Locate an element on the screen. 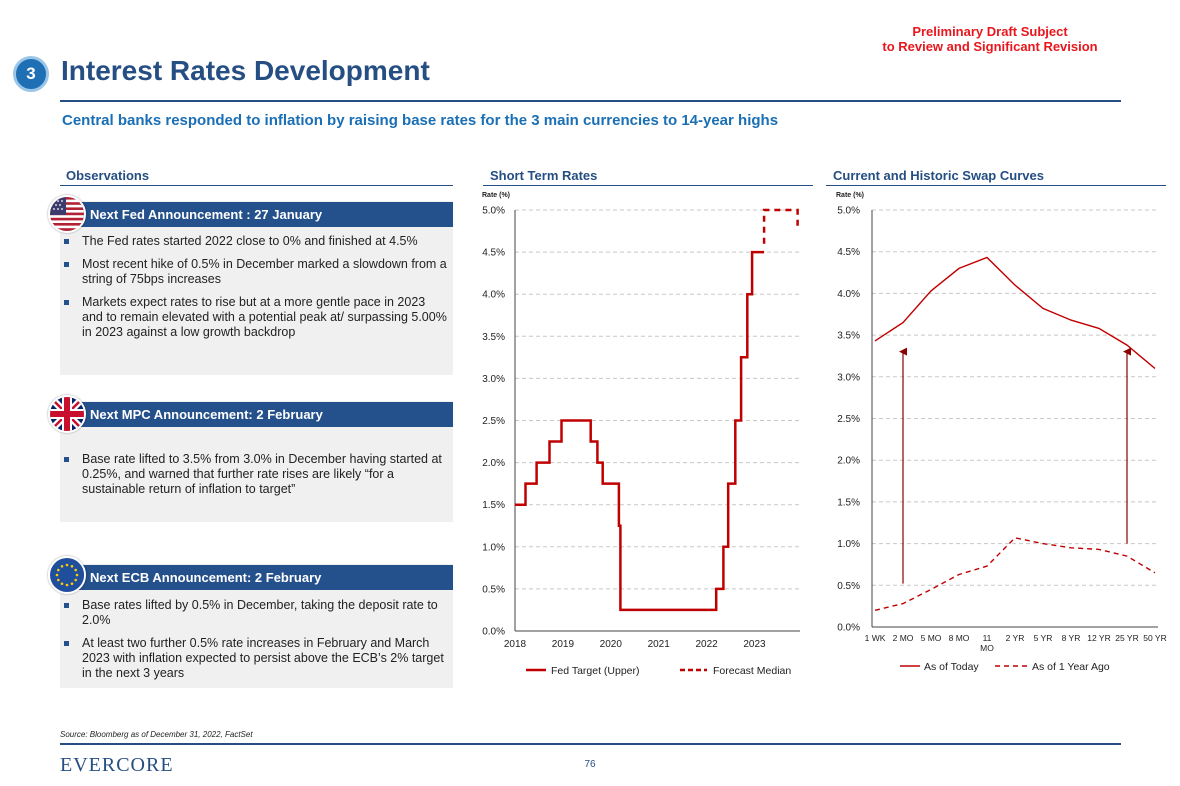  ecb-announcement-bar: Next ECB Announcement: 2 February is located at coordinates (256, 577).